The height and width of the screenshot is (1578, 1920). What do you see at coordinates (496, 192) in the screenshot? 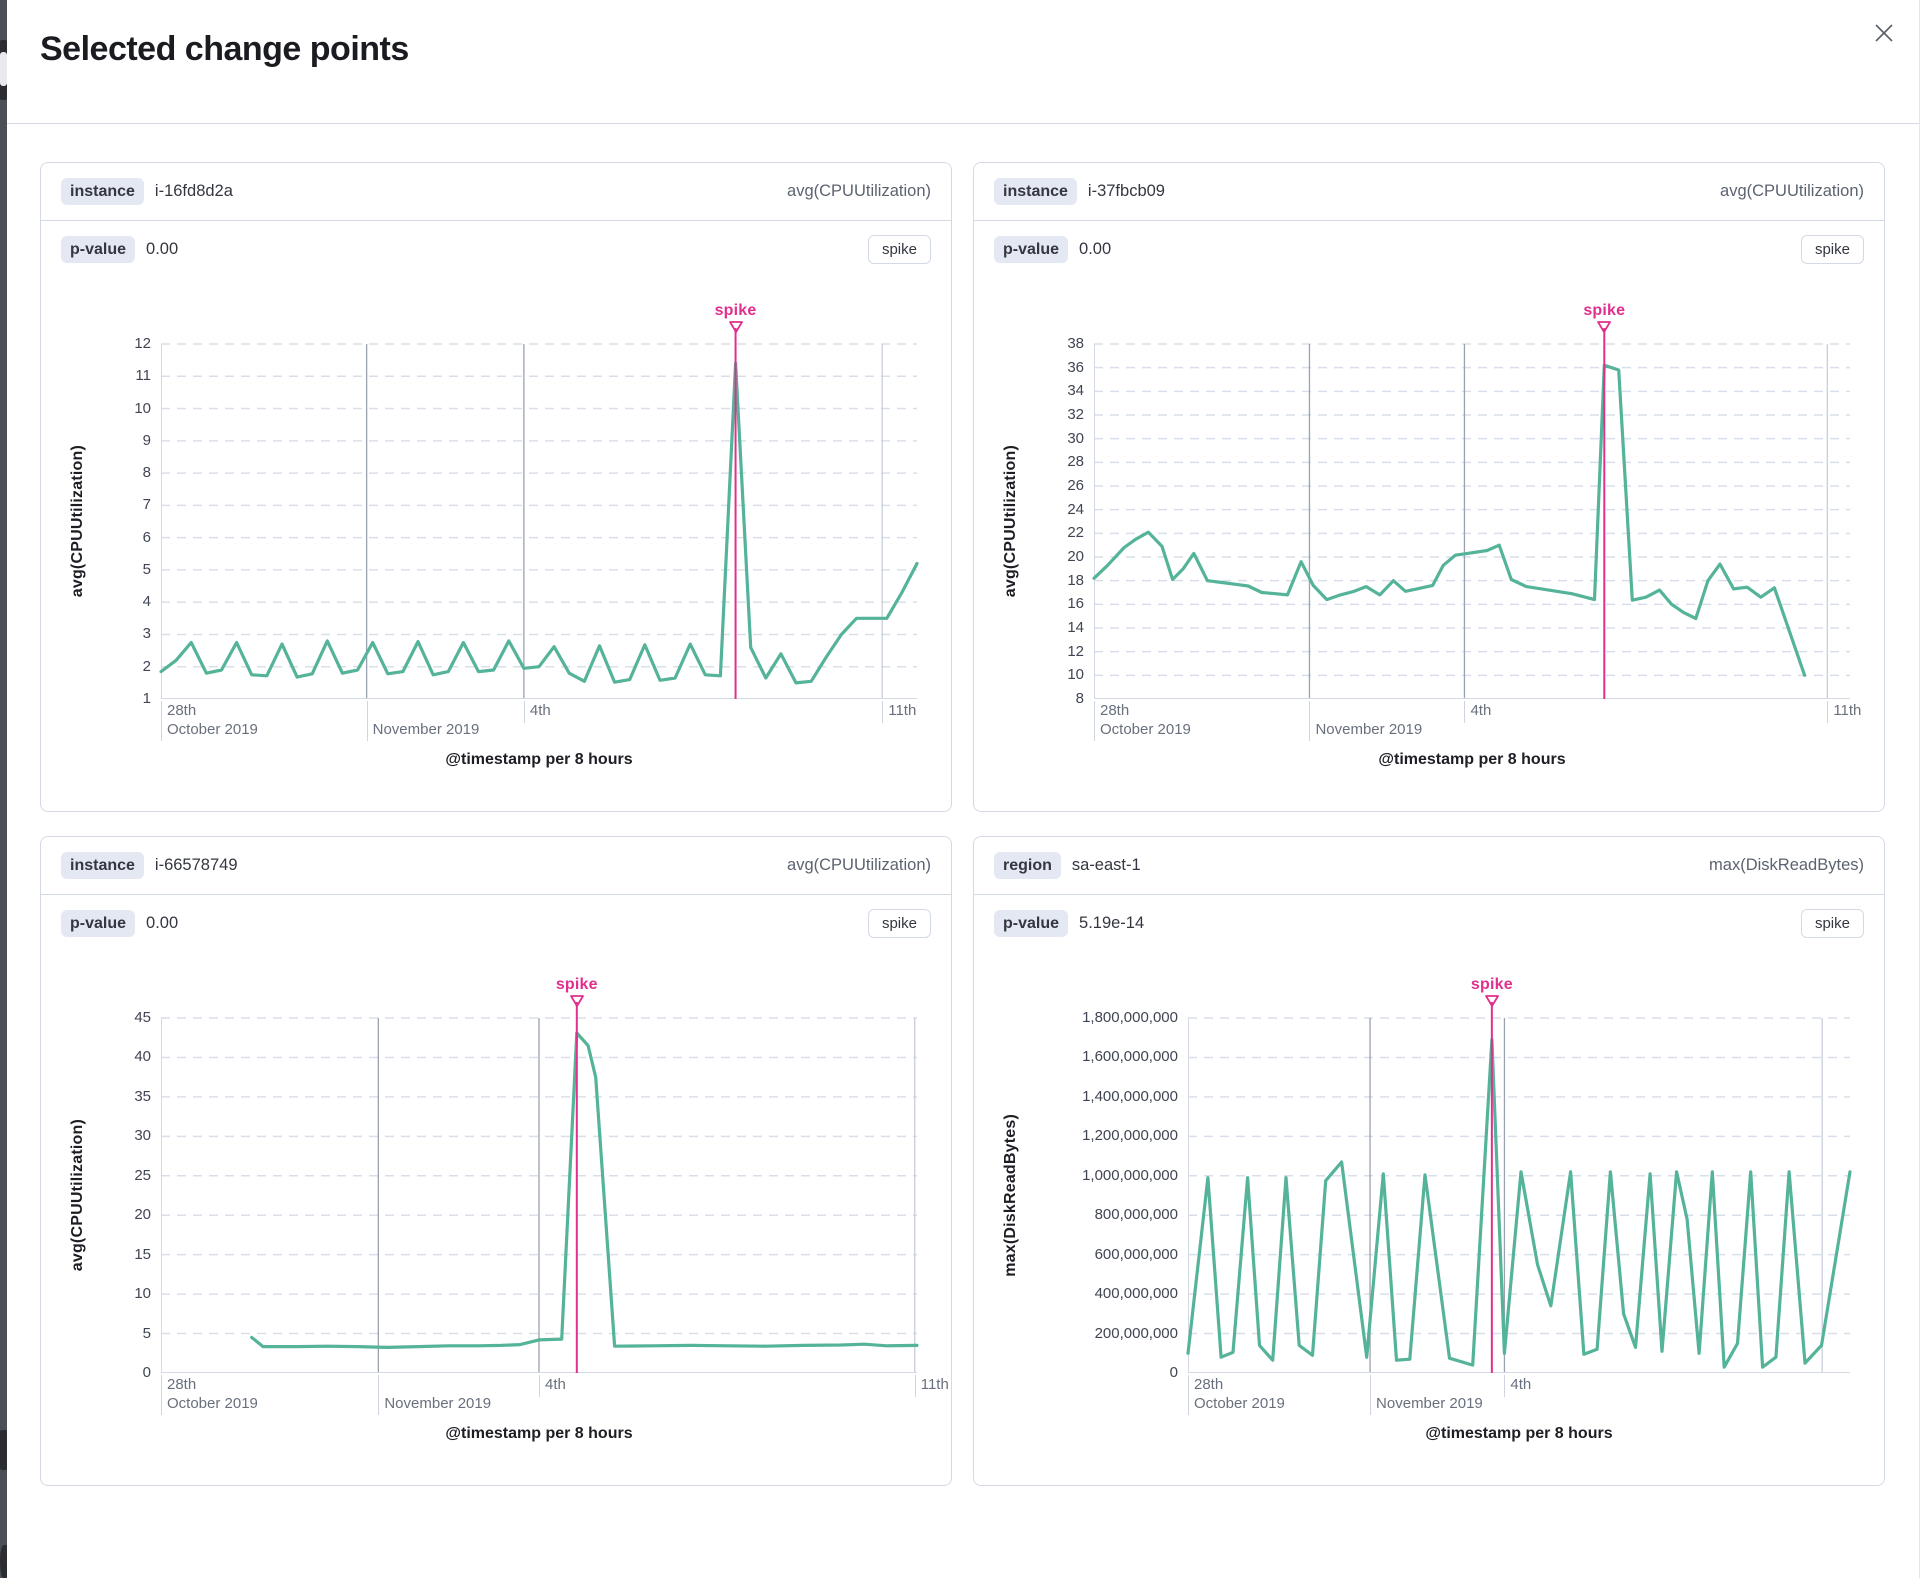
I see `panel-header-row: instance i-16fd8d2a avg(CPUUtilization)` at bounding box center [496, 192].